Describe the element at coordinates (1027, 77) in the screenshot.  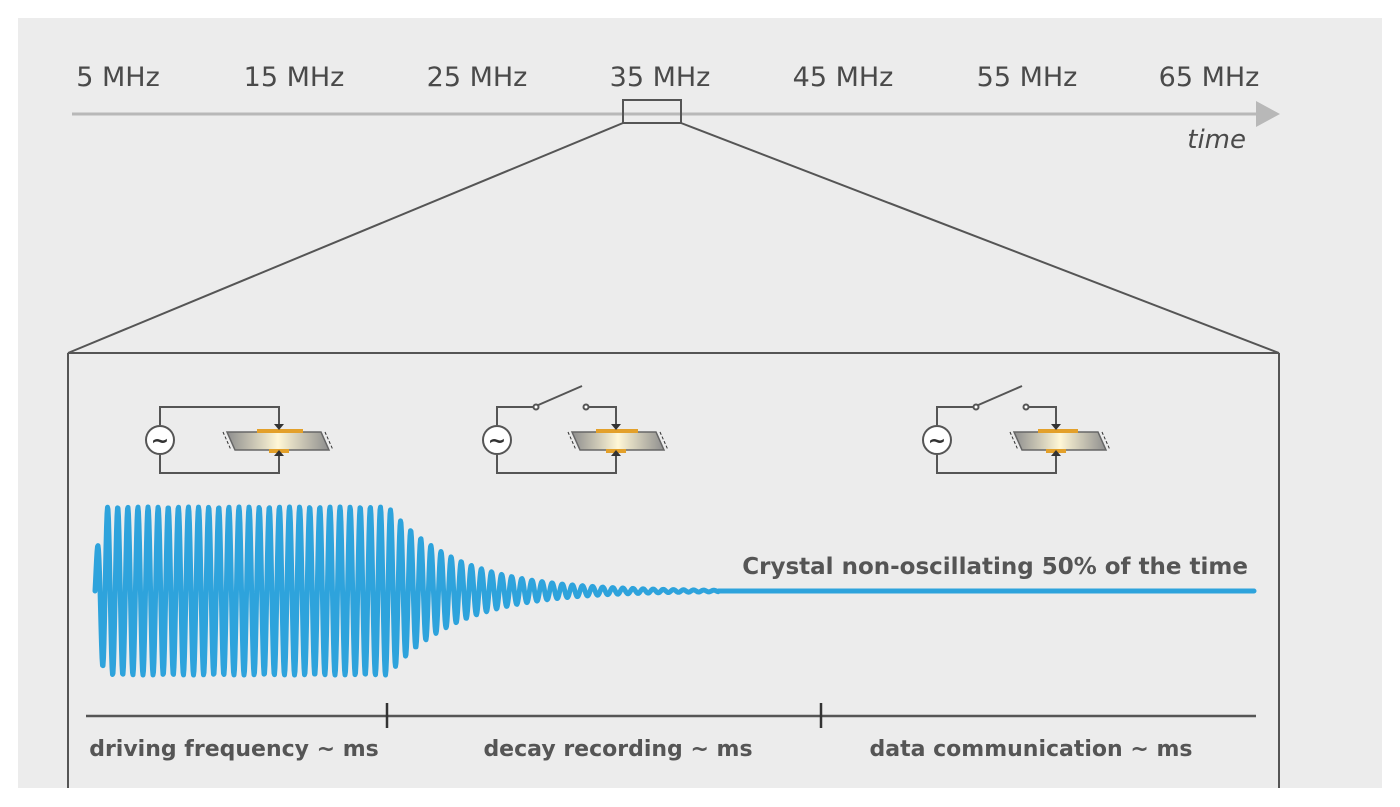
I see `freq-label-55: 55 MHz` at that location.